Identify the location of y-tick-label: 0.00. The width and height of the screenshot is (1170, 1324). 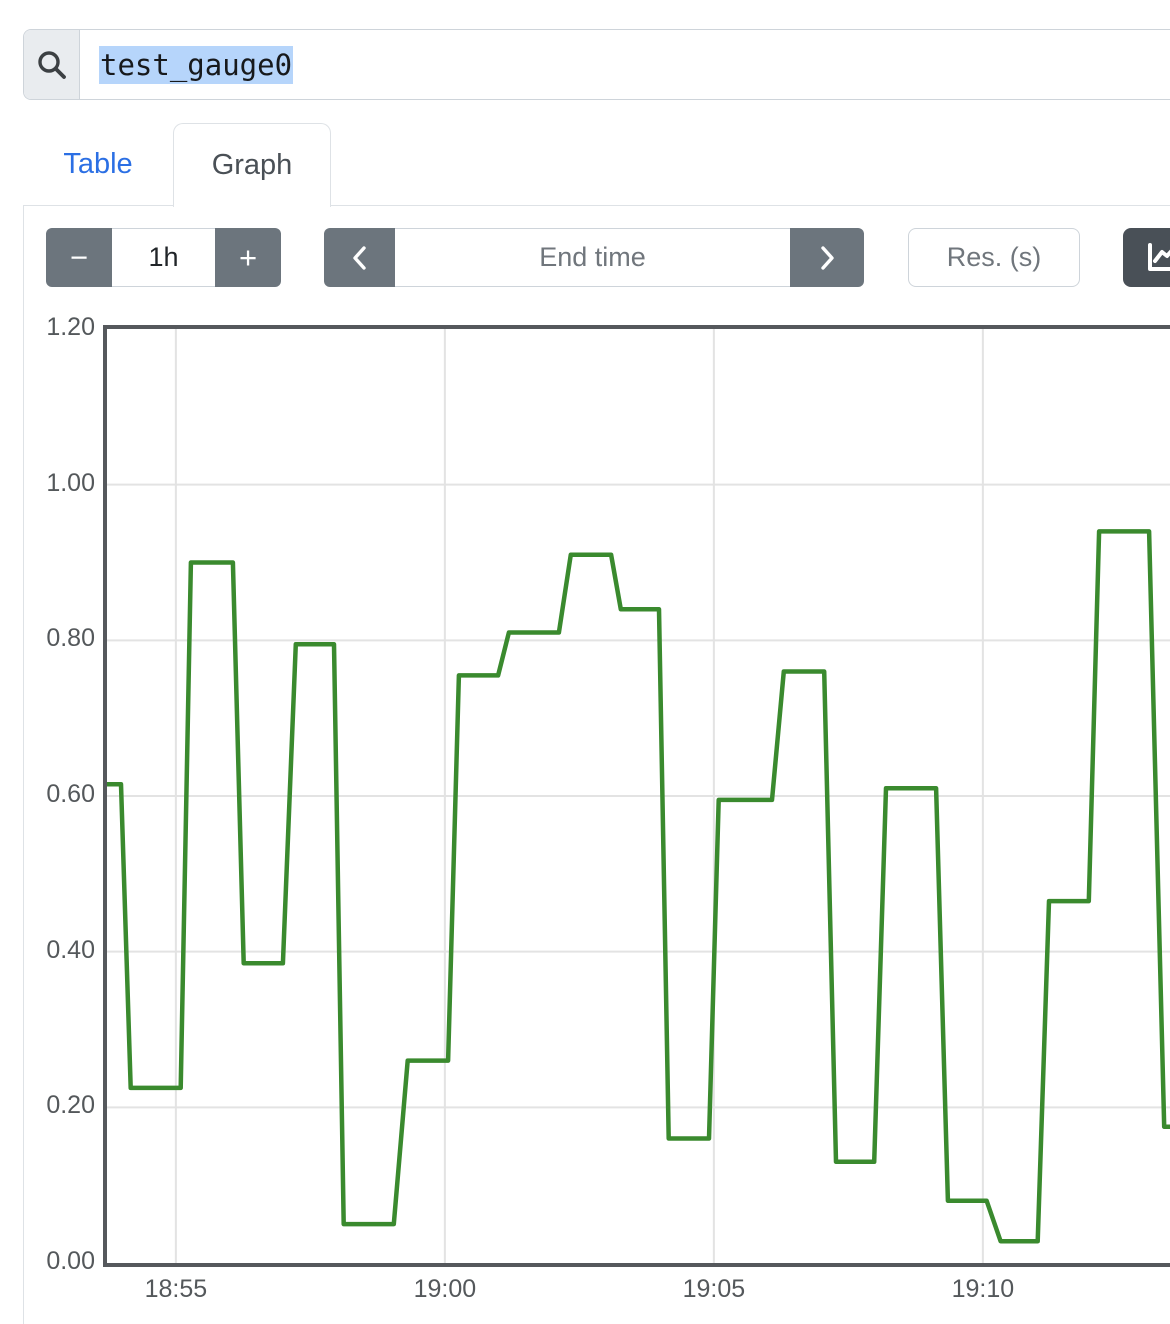
(70, 1261).